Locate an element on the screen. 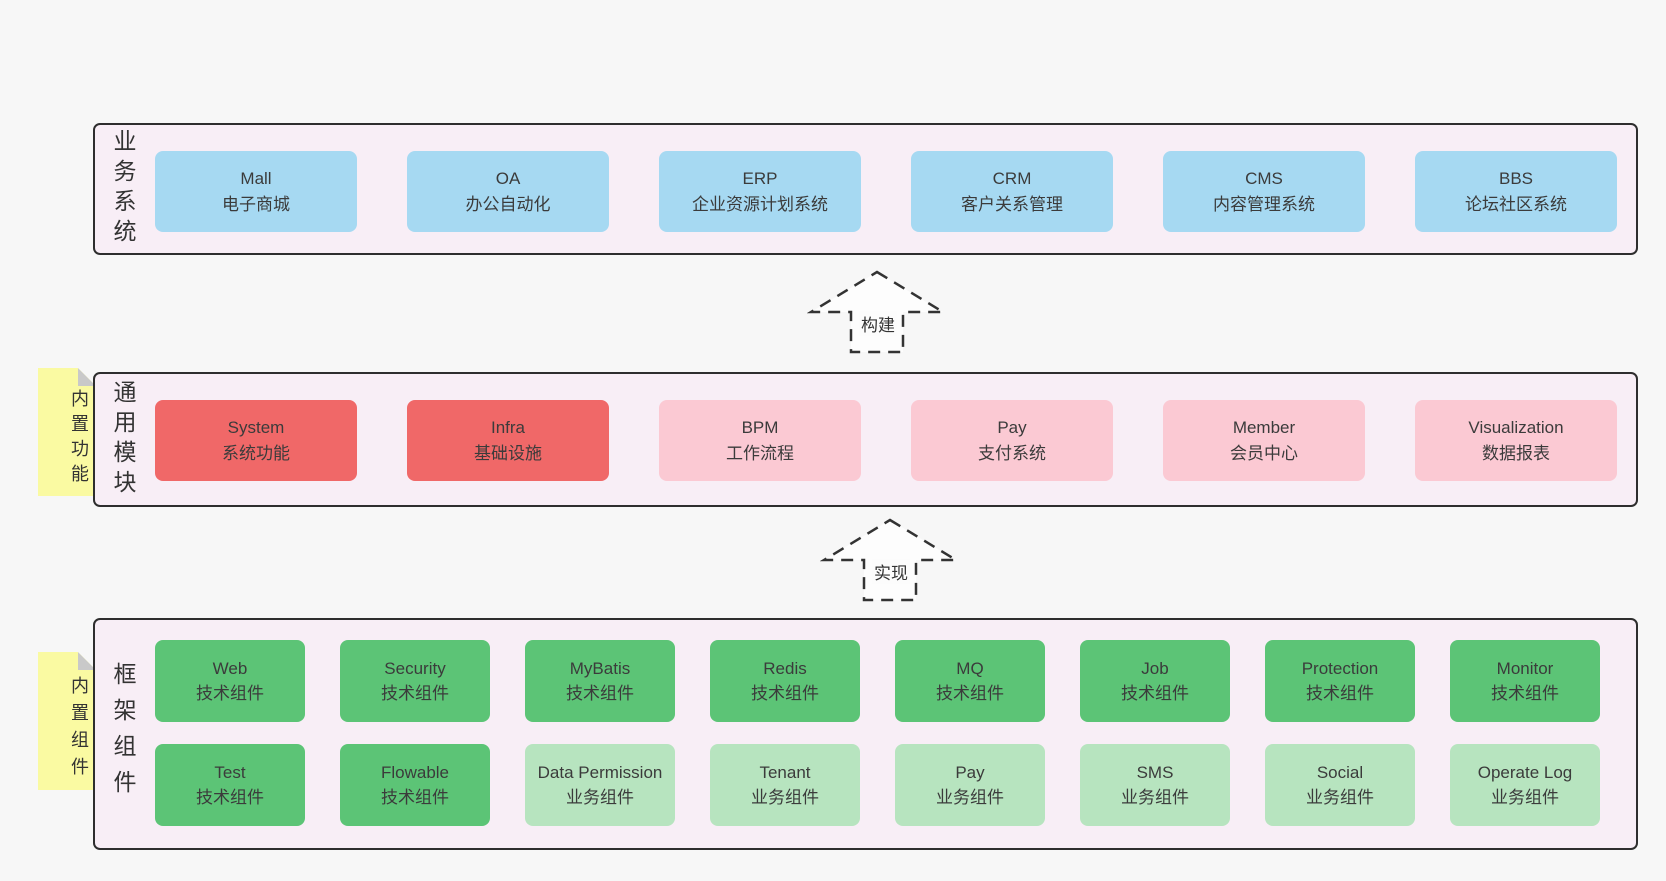 The height and width of the screenshot is (881, 1666). box-name: Web is located at coordinates (230, 668).